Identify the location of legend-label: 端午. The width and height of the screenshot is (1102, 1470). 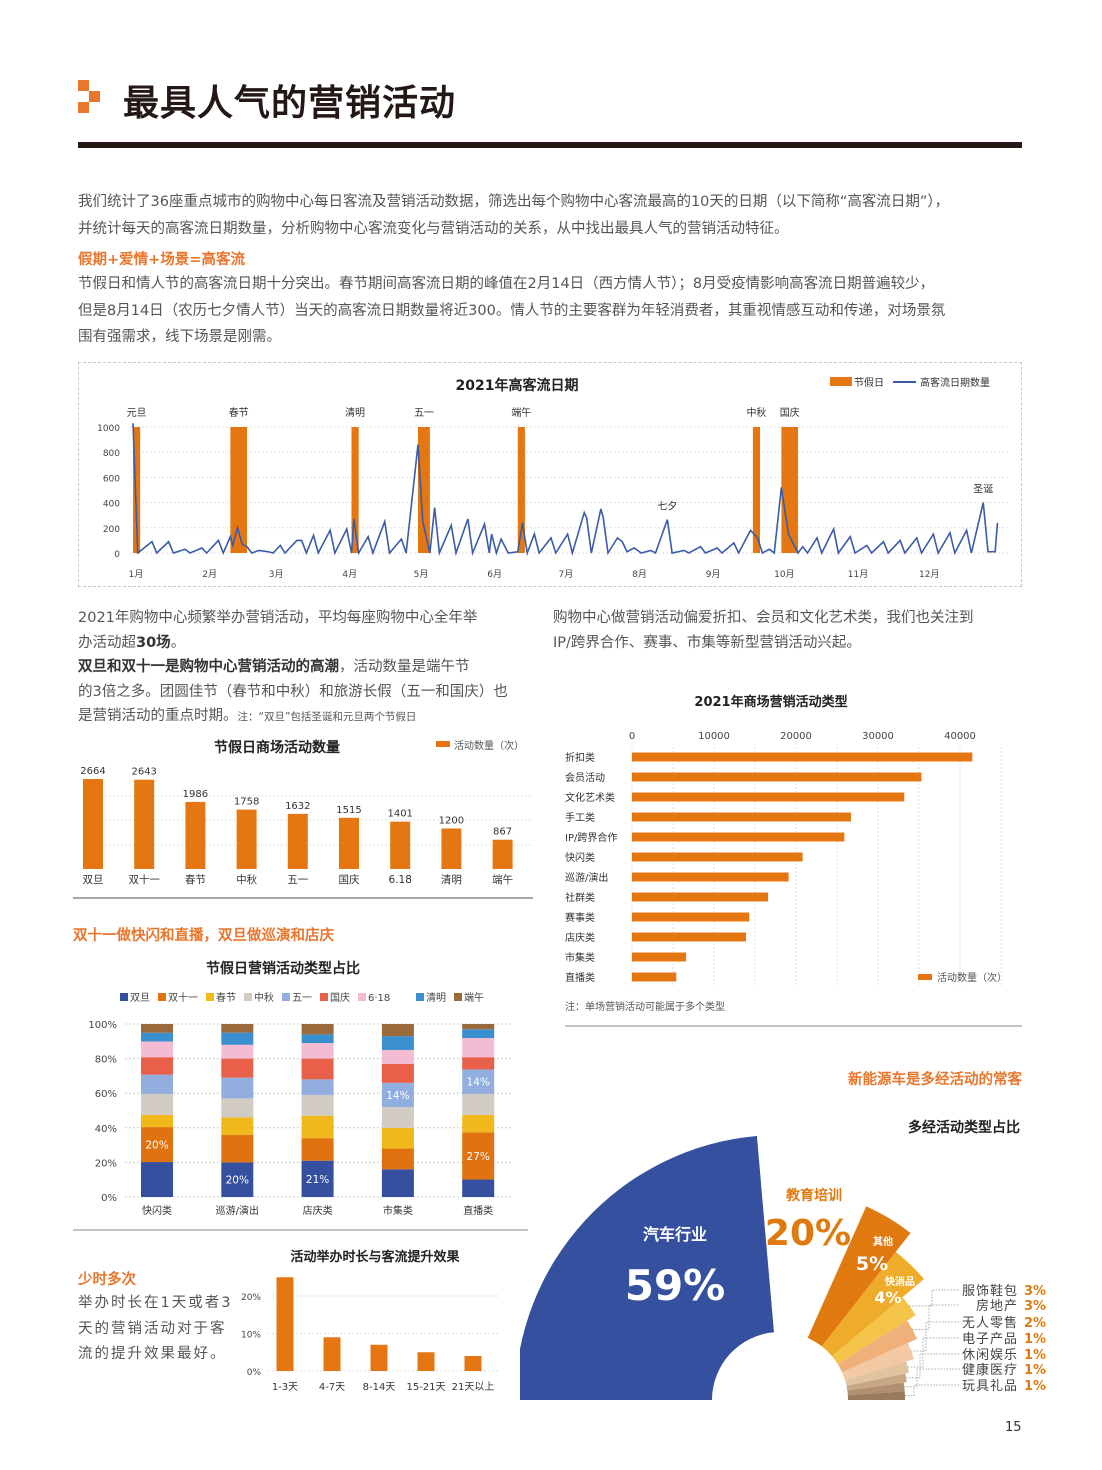
(474, 997).